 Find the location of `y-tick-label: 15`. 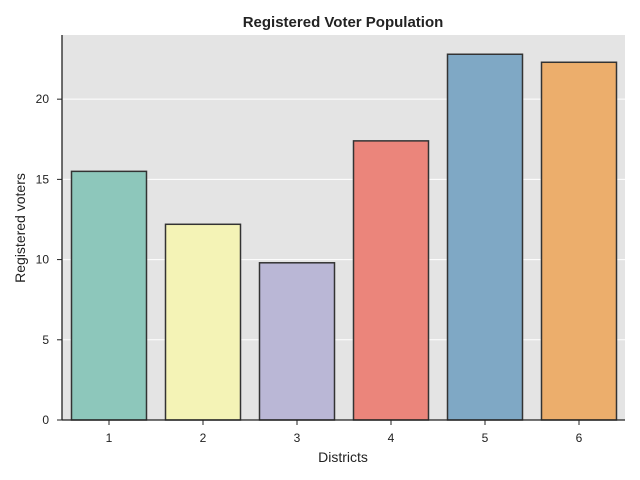

y-tick-label: 15 is located at coordinates (43, 179).